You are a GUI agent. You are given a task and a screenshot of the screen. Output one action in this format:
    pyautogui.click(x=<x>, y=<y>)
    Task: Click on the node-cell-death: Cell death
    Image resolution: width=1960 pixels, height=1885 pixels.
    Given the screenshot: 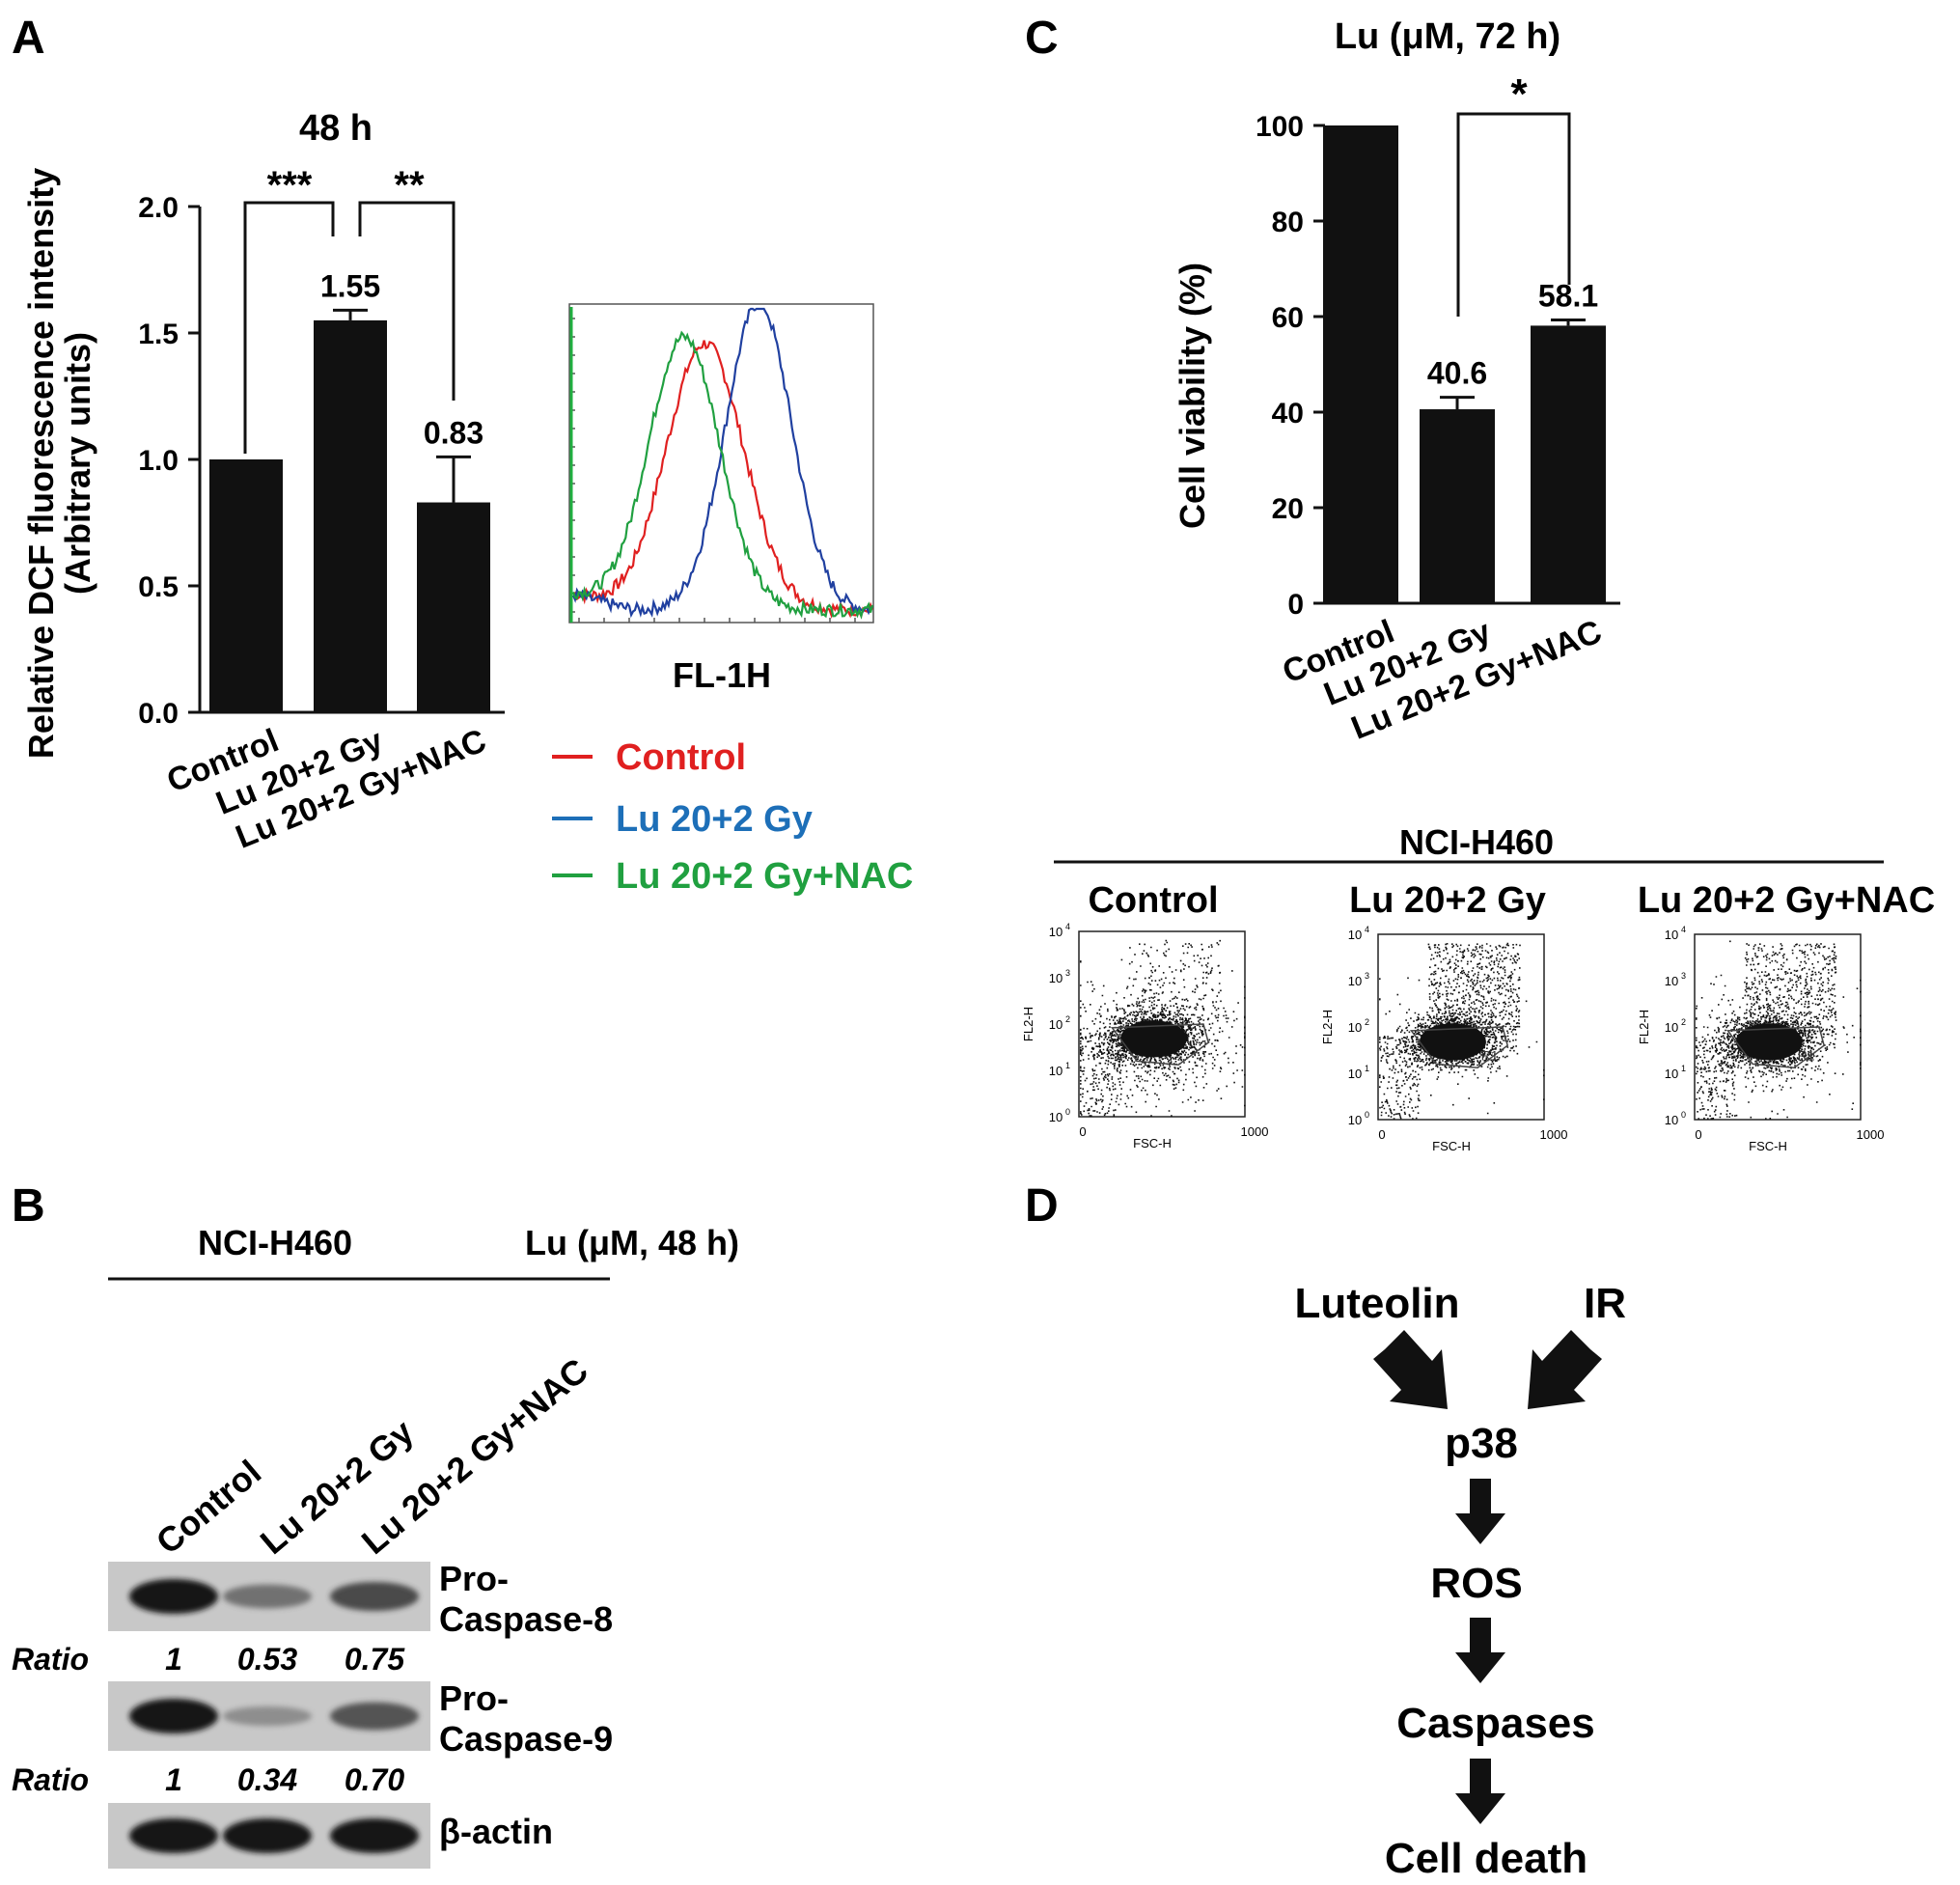 What is the action you would take?
    pyautogui.click(x=1486, y=1857)
    